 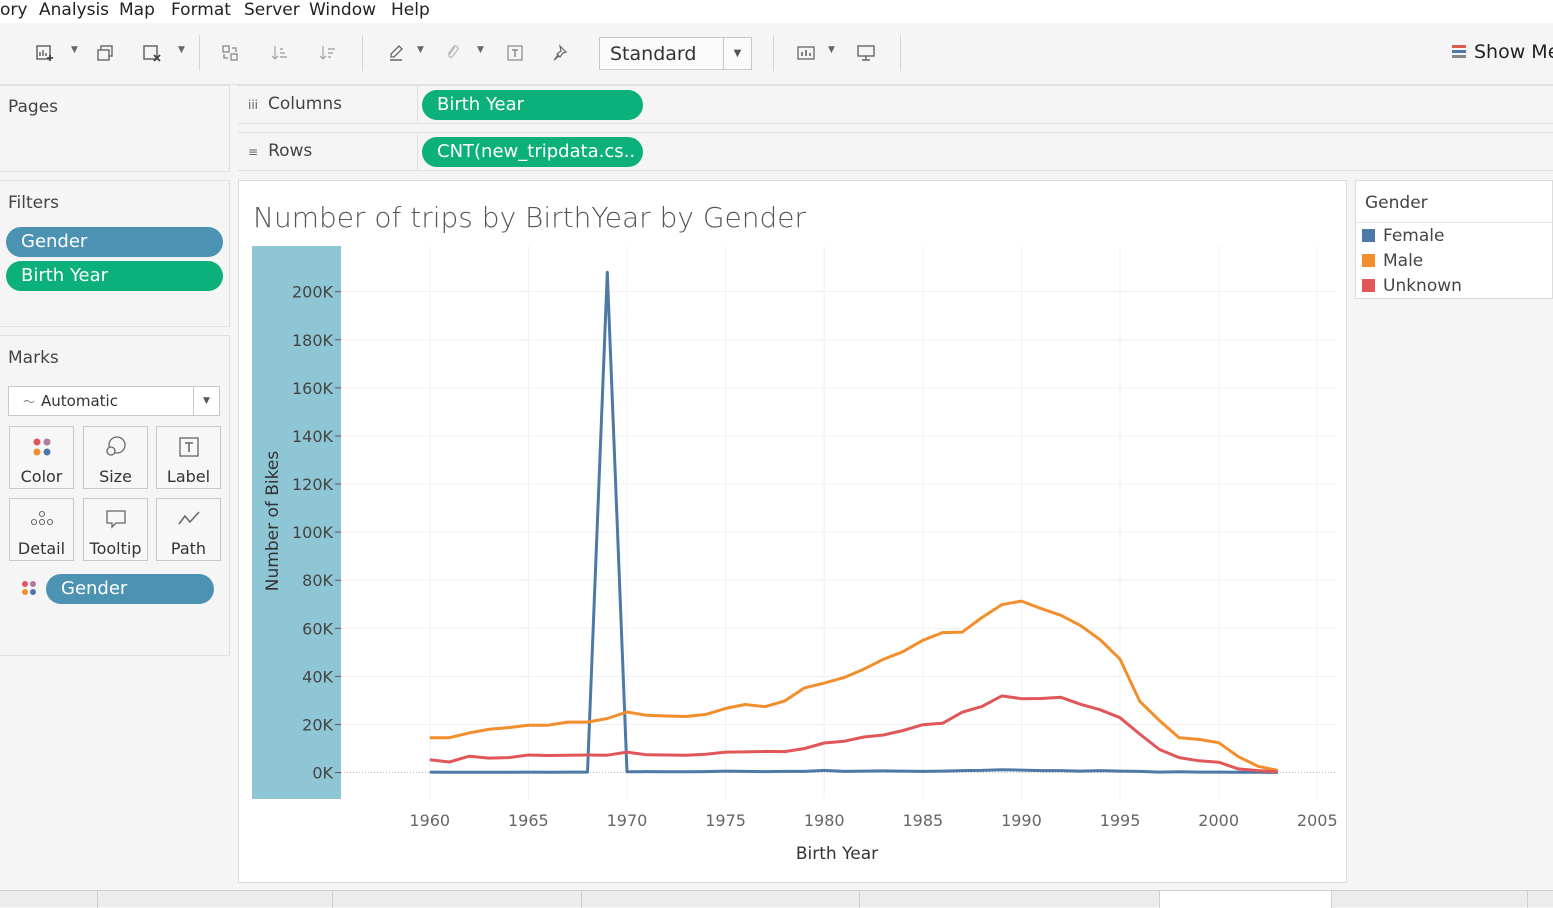 I want to click on rows-drop-area: CNT(new_tripdata.cs.., so click(x=985, y=151).